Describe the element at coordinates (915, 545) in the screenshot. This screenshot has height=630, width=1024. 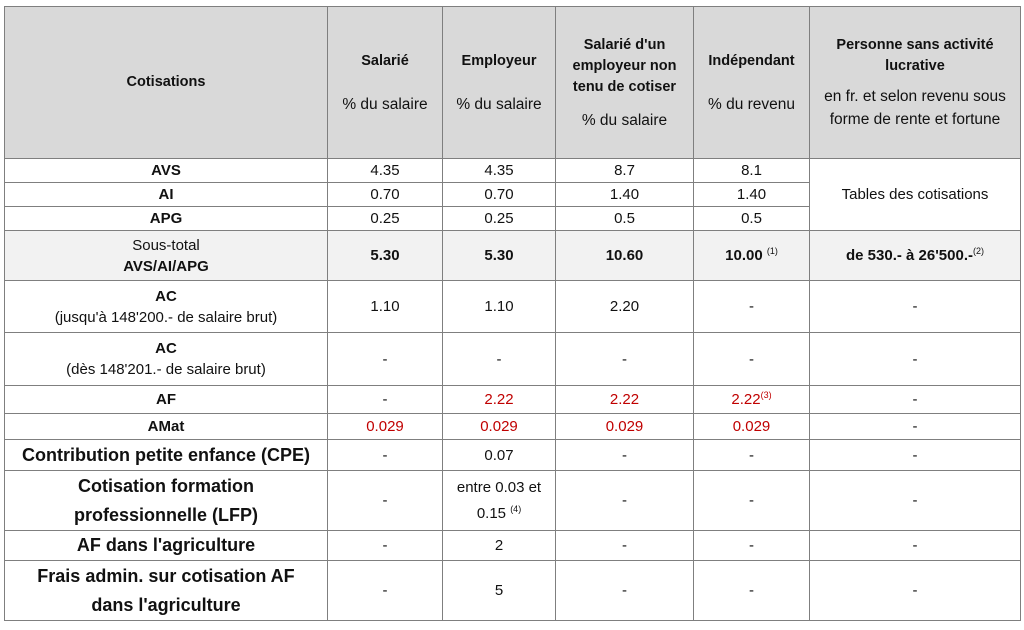
I see `cell-afagri-sans-activite: -` at that location.